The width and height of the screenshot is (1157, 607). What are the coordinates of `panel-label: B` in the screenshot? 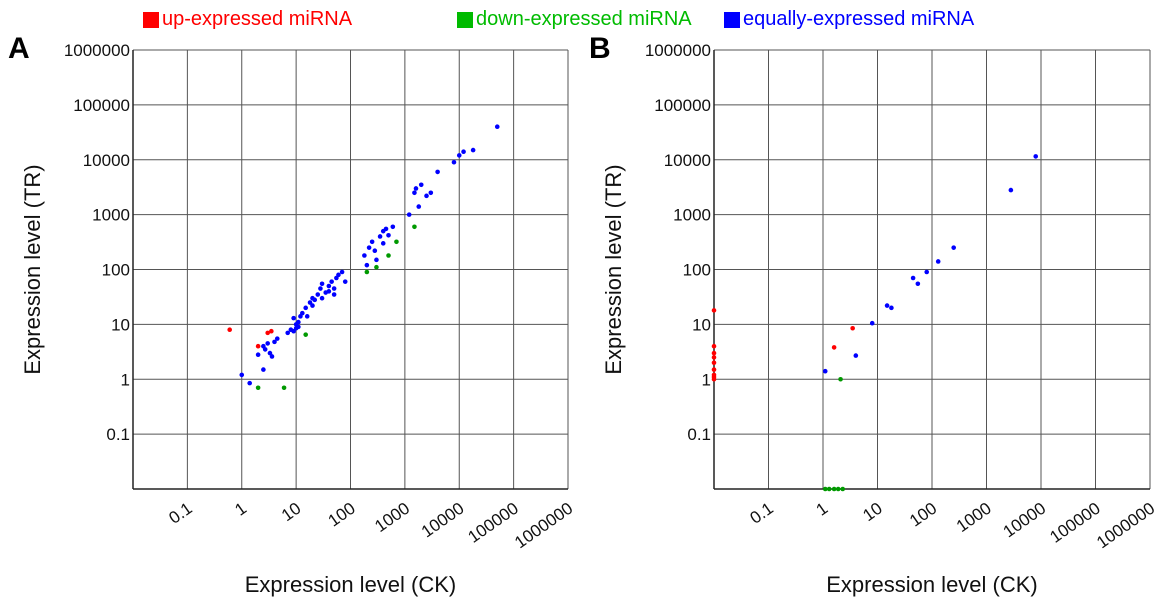 It's located at (600, 48).